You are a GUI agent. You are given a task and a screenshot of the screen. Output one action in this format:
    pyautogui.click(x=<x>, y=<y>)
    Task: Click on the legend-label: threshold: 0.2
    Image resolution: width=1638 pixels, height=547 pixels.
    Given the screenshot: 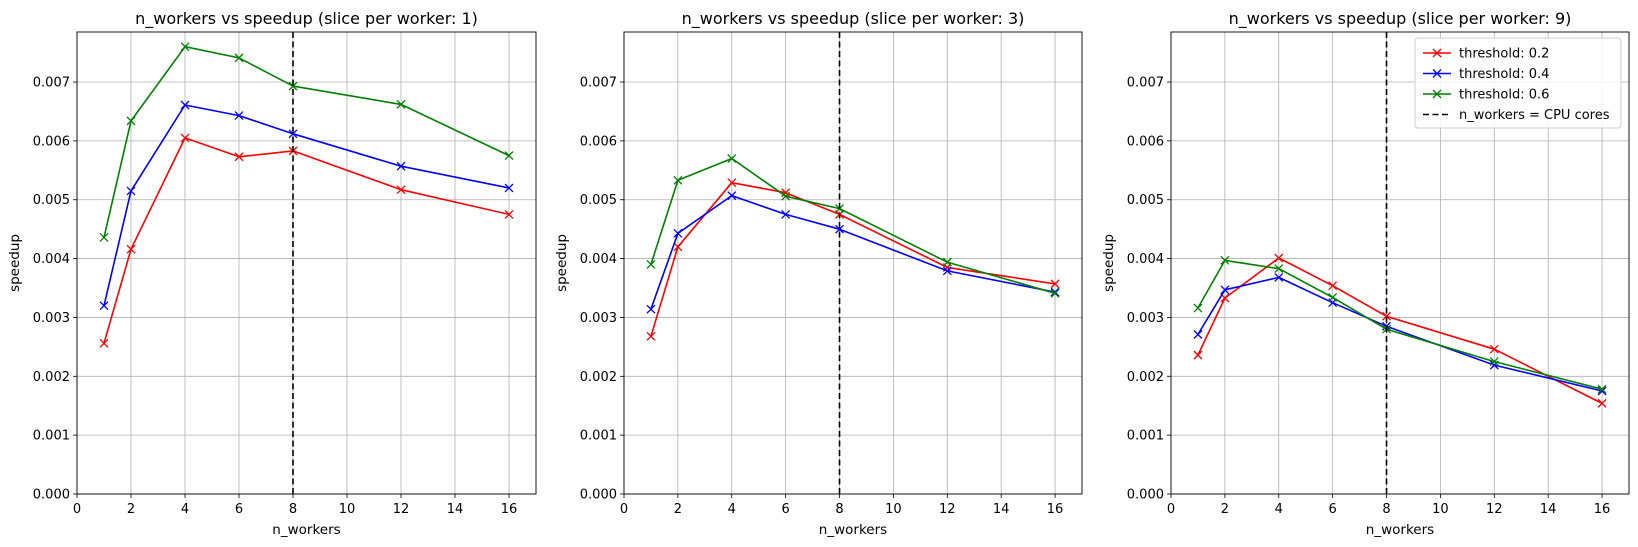 What is the action you would take?
    pyautogui.click(x=1504, y=54)
    